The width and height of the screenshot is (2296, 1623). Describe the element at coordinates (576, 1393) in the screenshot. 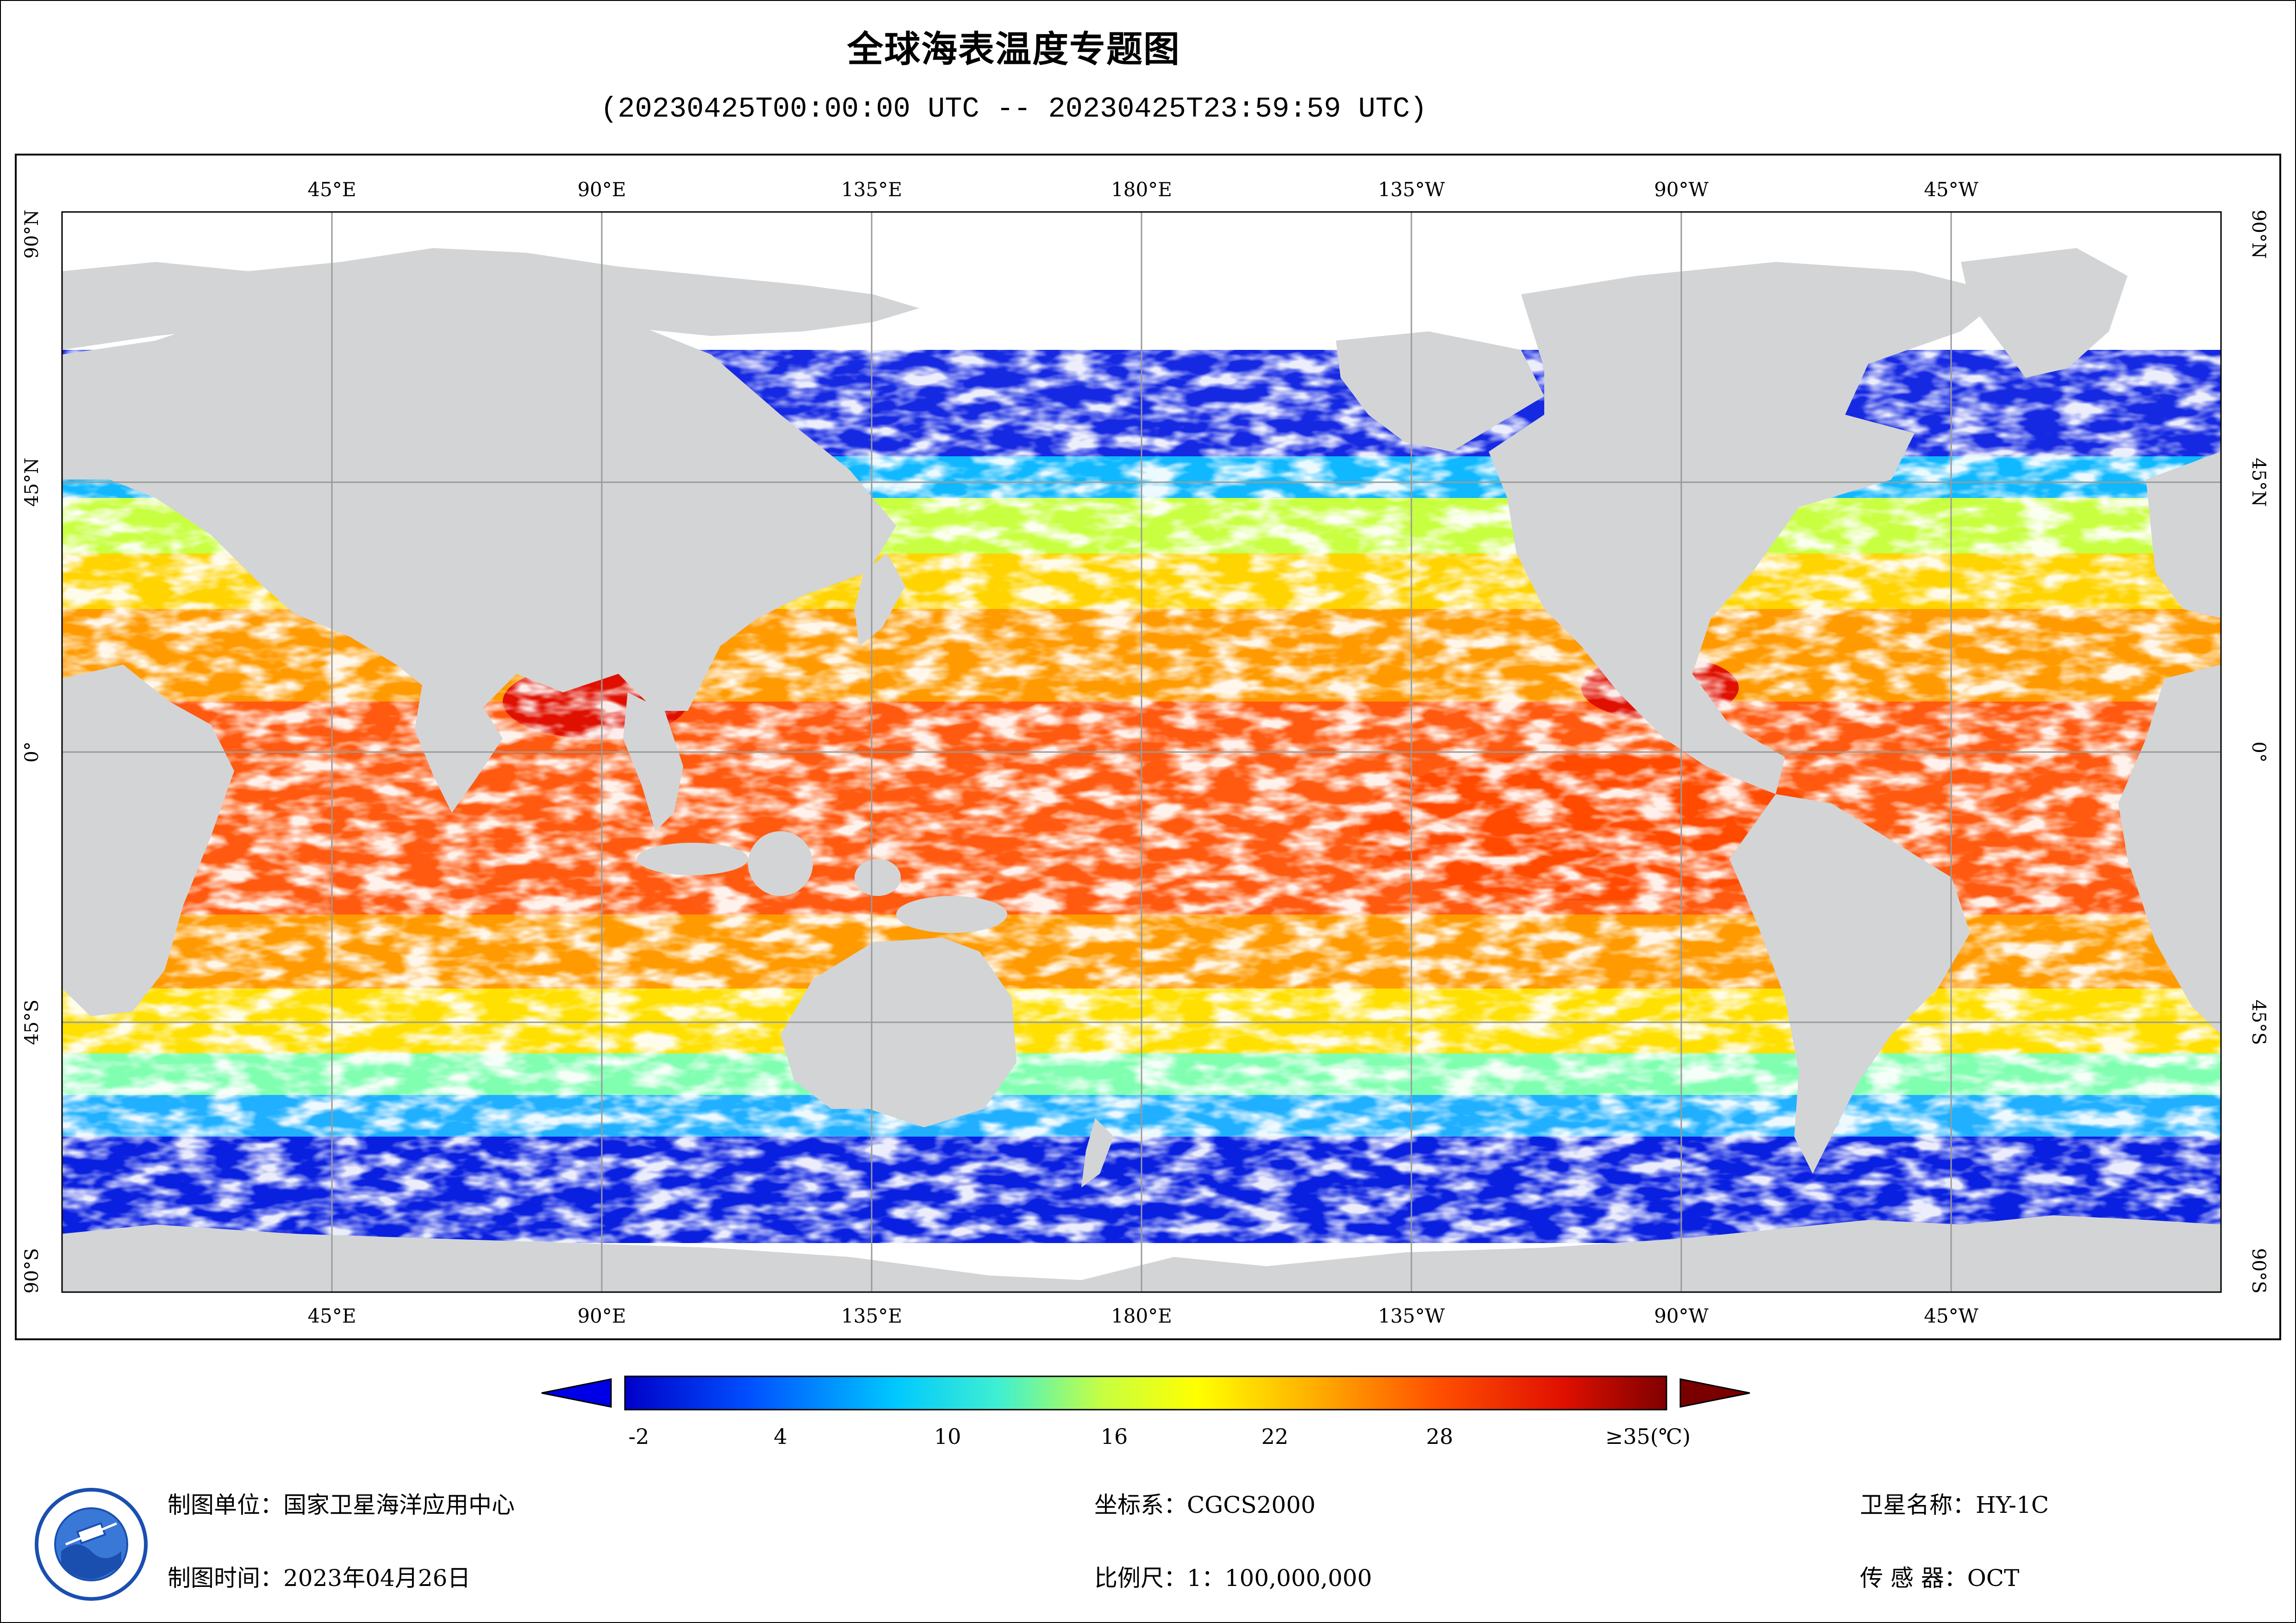

I see `colorbar-min-arrow` at that location.